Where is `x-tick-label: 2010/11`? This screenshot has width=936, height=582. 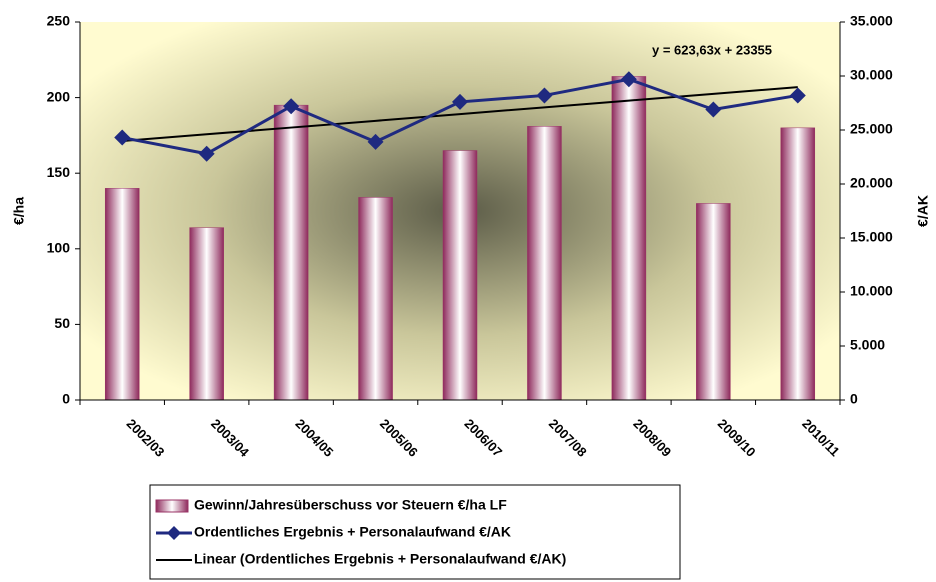
x-tick-label: 2010/11 is located at coordinates (820, 437).